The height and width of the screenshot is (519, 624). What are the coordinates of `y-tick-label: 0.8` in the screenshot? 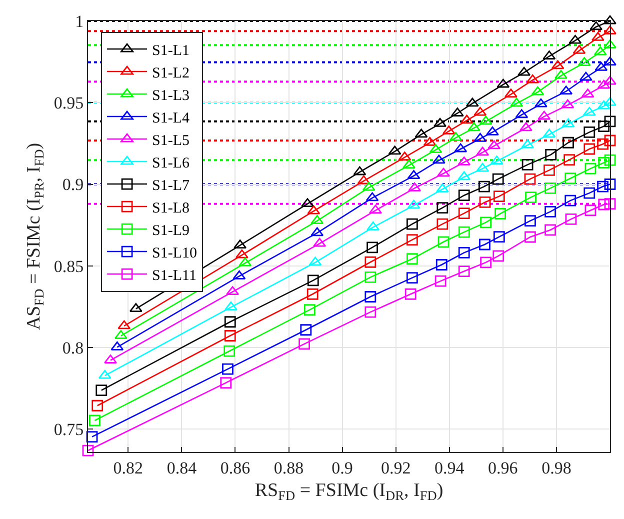 It's located at (73, 348).